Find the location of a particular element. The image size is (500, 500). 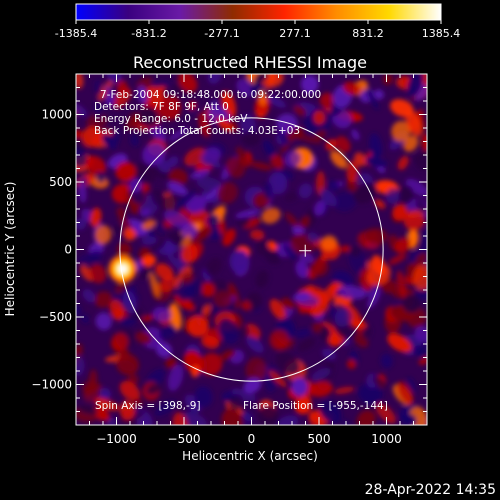

render-timestamp: 28-Apr-2022 14:35 is located at coordinates (430, 490).